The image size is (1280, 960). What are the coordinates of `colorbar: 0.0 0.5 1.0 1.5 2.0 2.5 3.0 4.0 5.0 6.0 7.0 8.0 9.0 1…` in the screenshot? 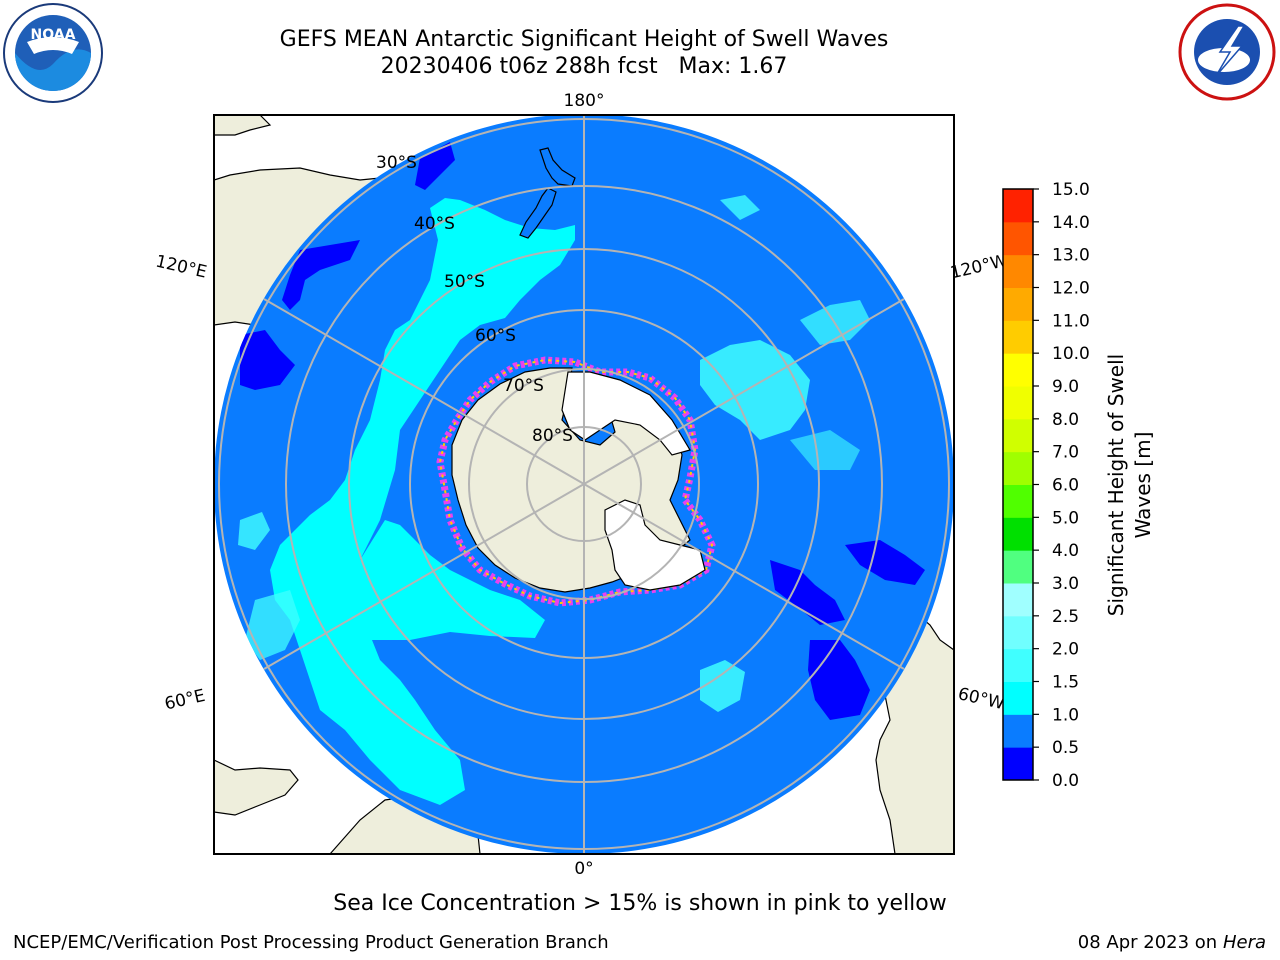 It's located at (1078, 485).